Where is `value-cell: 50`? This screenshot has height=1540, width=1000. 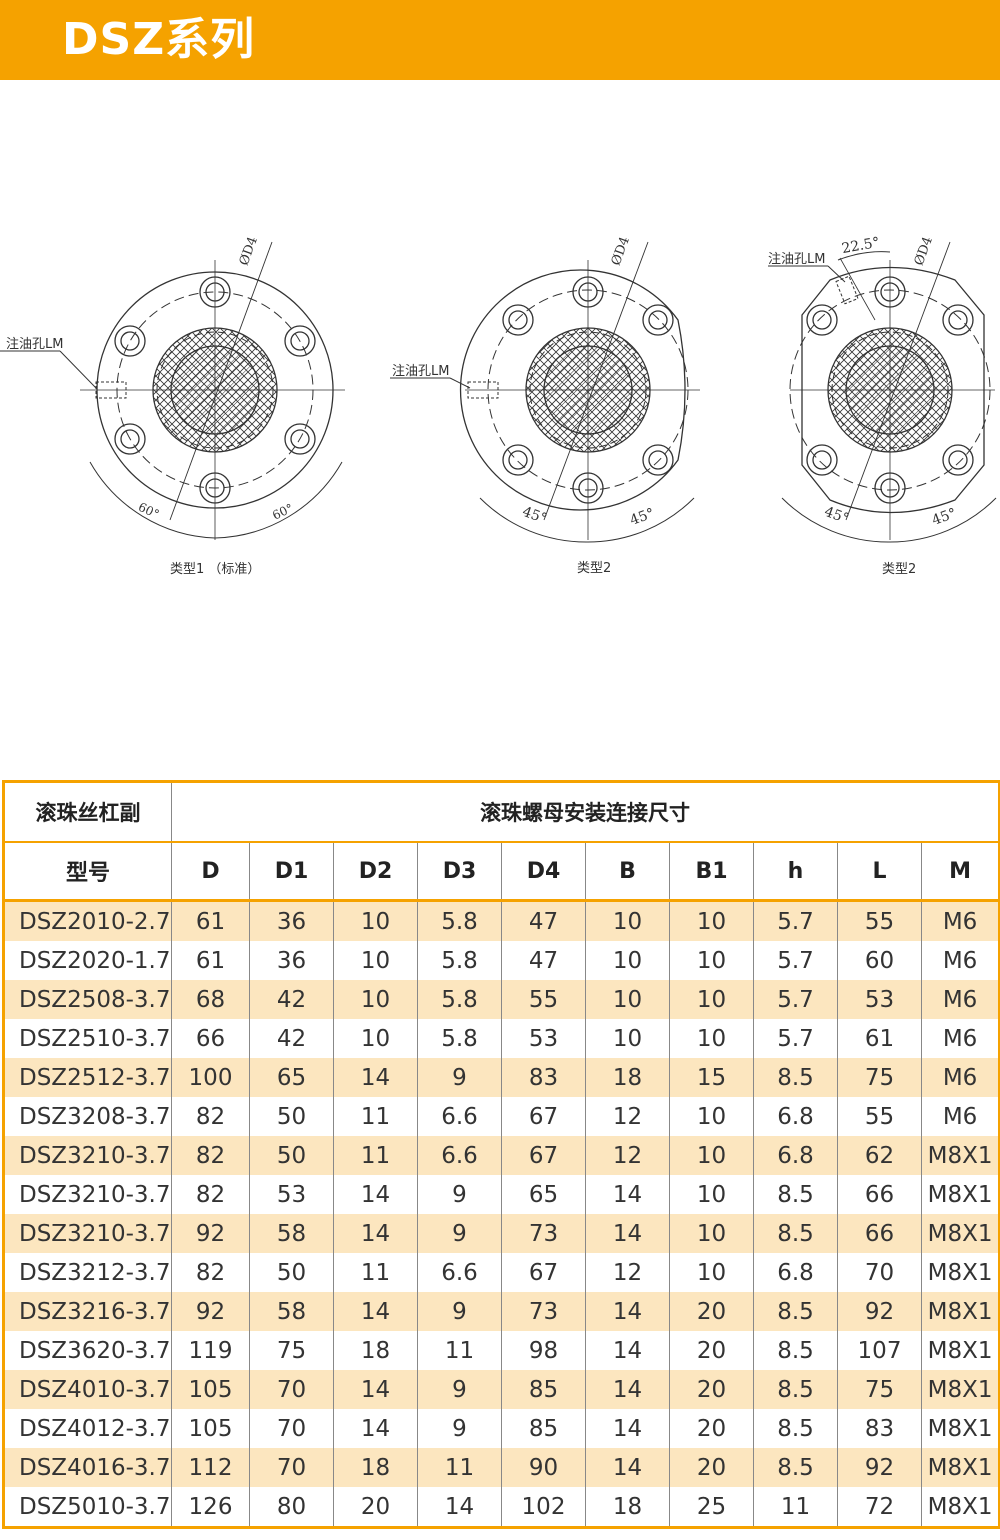
value-cell: 50 is located at coordinates (291, 1116).